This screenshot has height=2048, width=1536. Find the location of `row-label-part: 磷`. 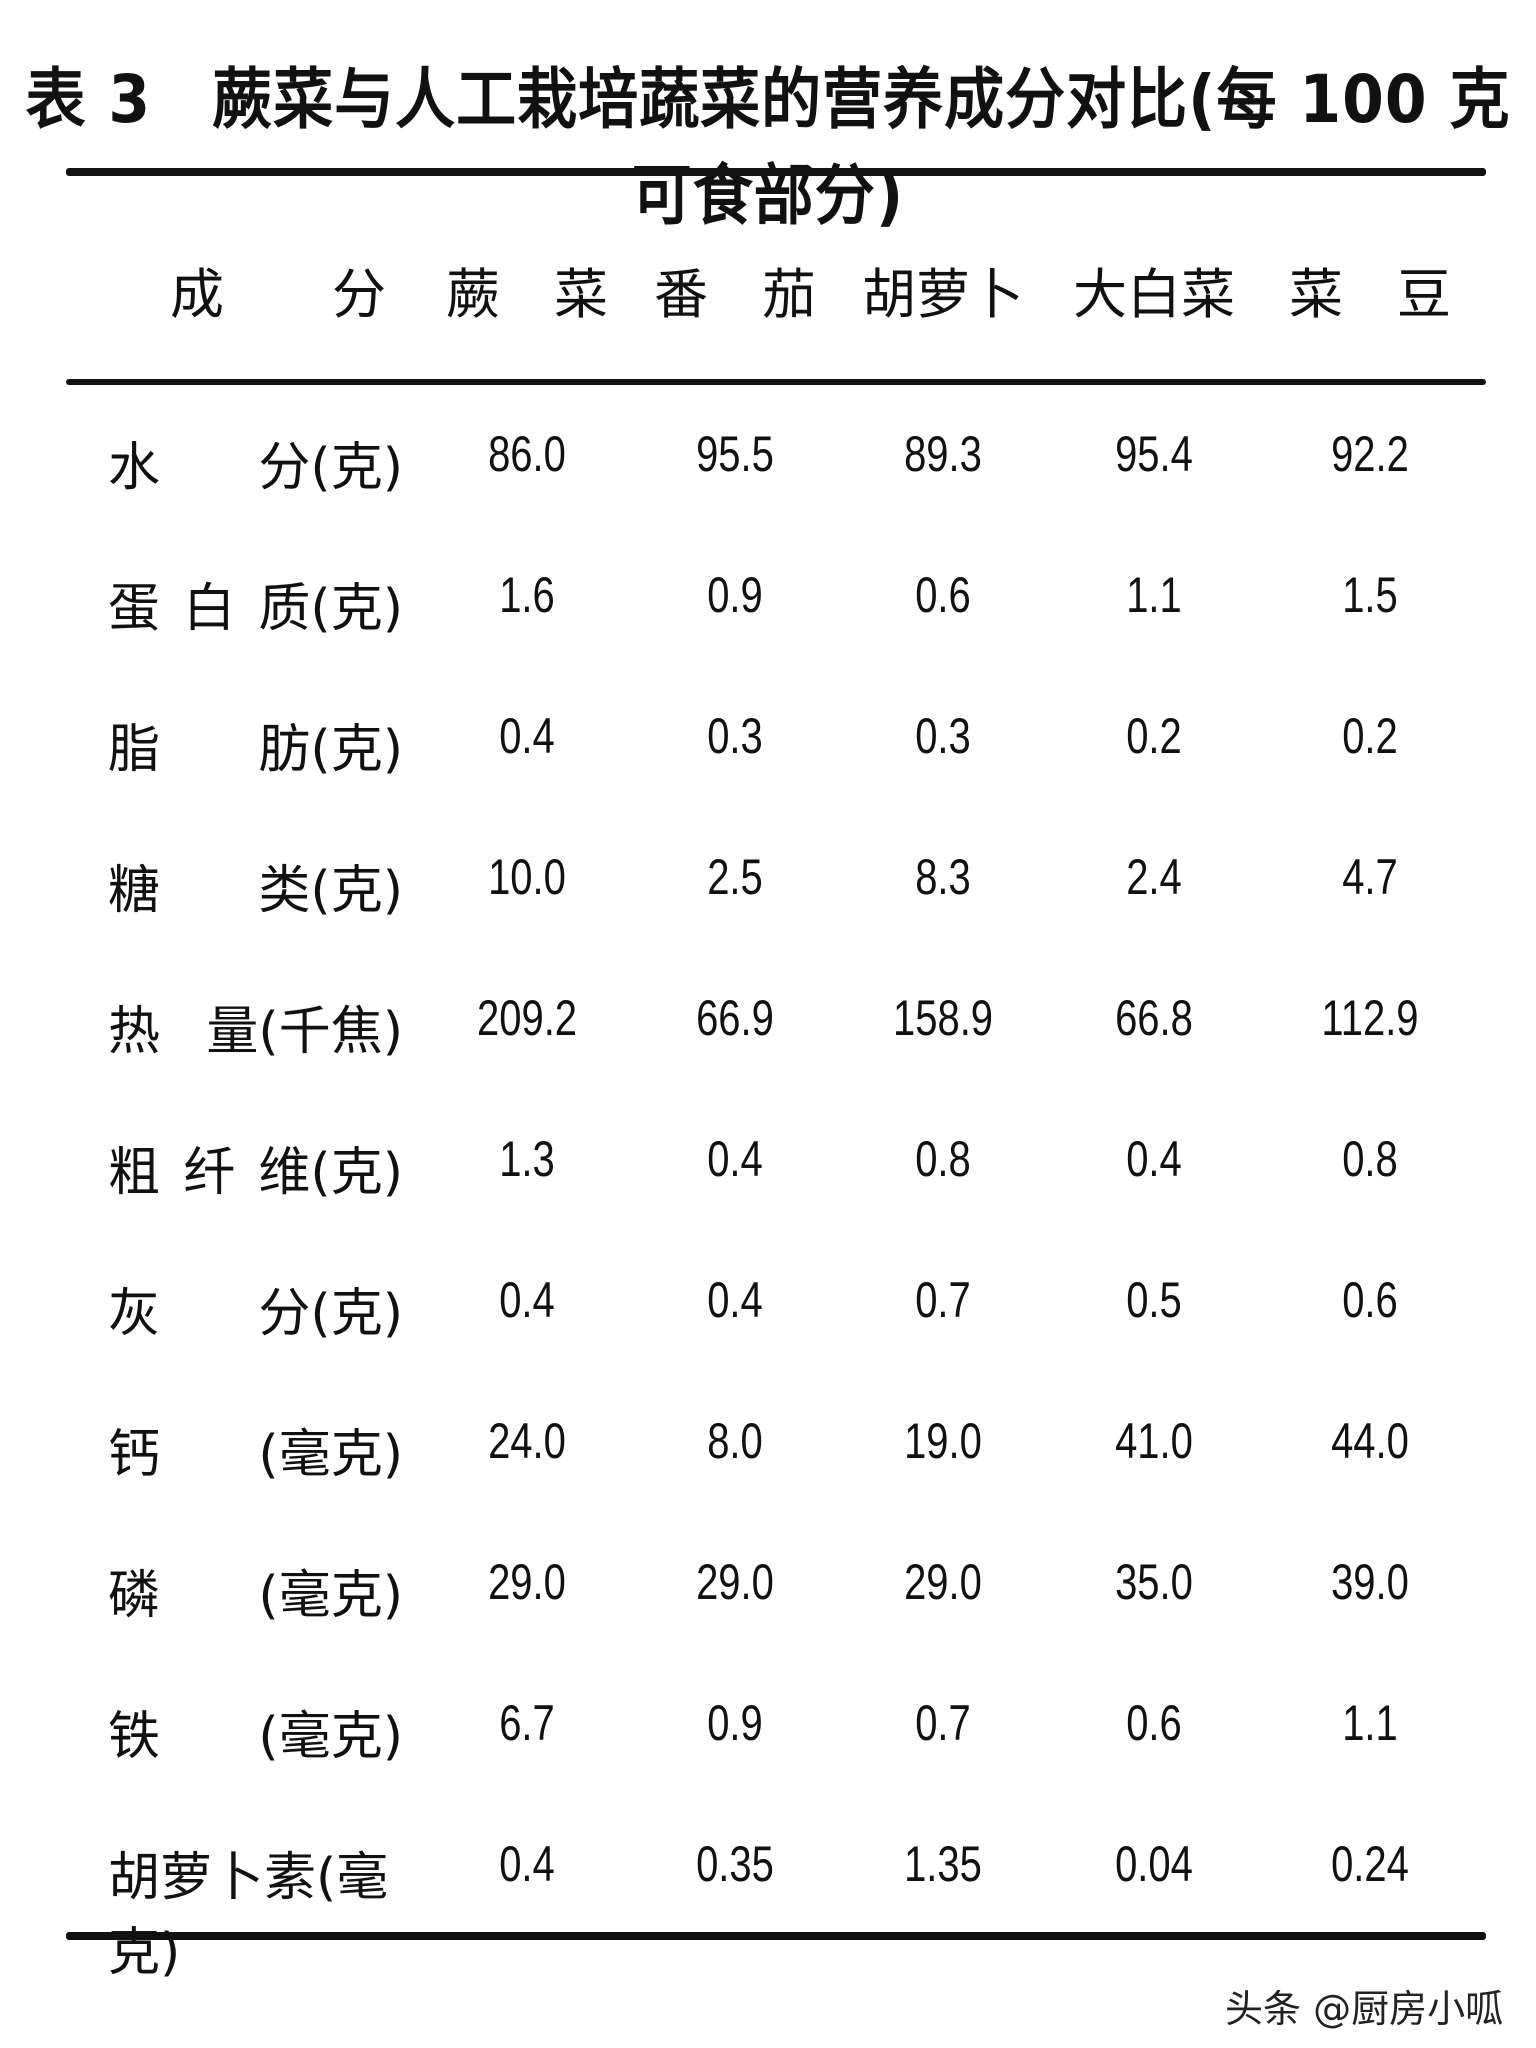

row-label-part: 磷 is located at coordinates (134, 1596).